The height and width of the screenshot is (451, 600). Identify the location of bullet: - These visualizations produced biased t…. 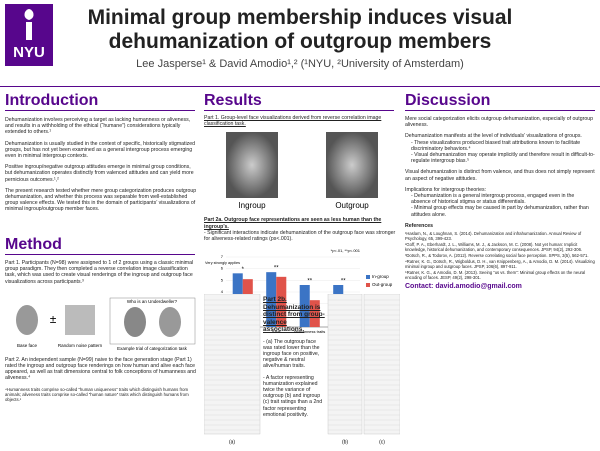
(496, 145).